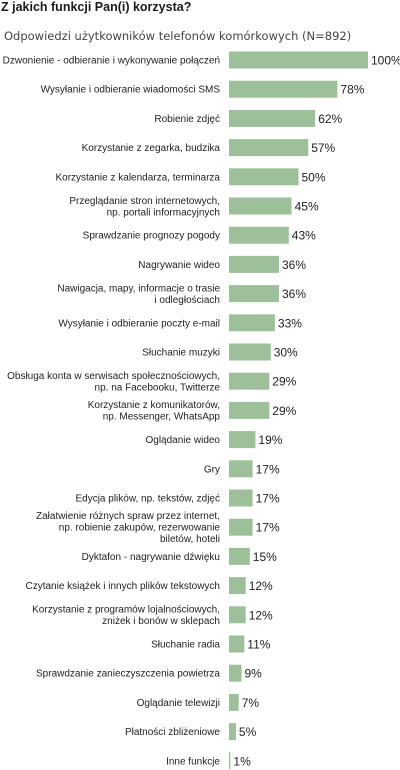 Image resolution: width=400 pixels, height=770 pixels. I want to click on category-label-1: Wysyłanie i odbieranie wiadomości SMS, so click(131, 90).